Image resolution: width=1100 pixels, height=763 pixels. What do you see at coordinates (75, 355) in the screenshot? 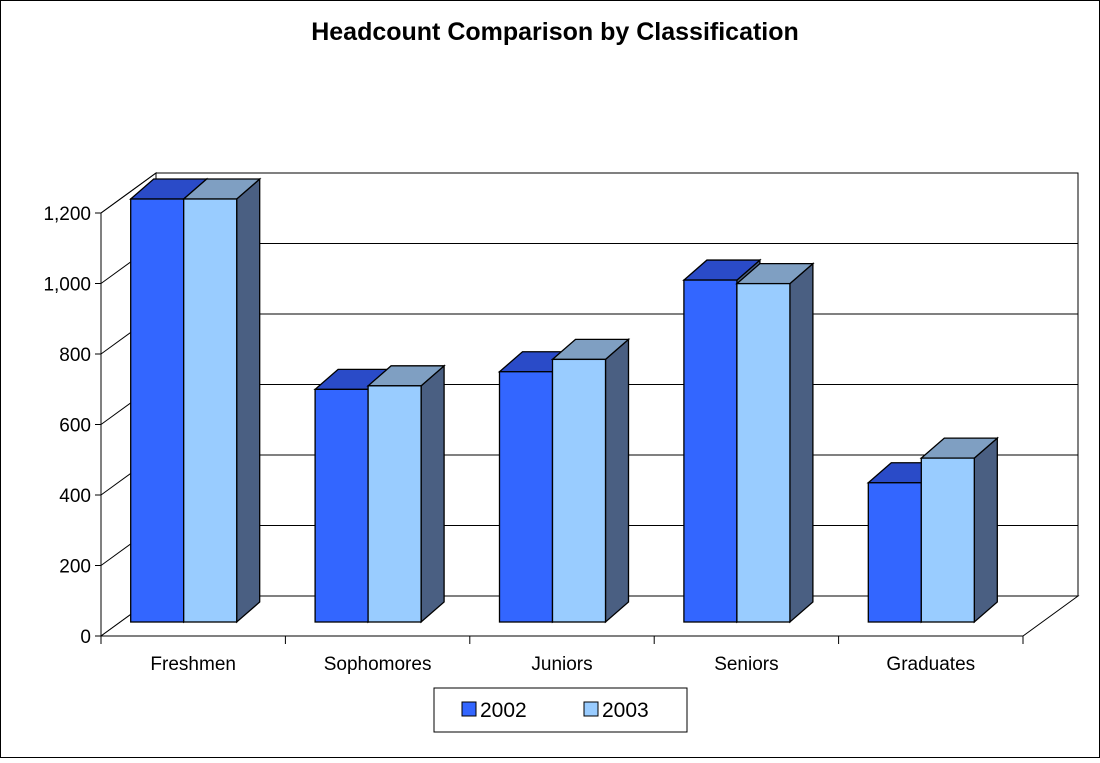
I see `y-tick-label: 800` at bounding box center [75, 355].